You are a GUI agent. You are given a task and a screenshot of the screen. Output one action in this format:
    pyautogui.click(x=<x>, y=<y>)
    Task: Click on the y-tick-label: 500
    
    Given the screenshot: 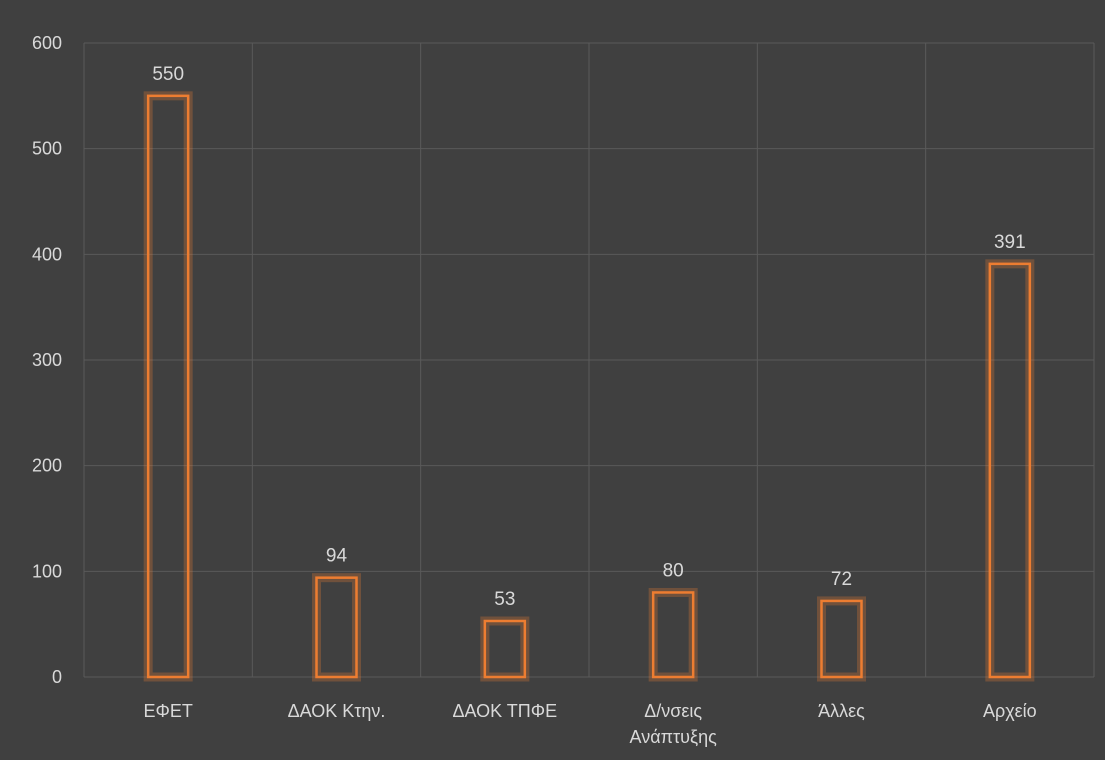 What is the action you would take?
    pyautogui.click(x=47, y=149)
    